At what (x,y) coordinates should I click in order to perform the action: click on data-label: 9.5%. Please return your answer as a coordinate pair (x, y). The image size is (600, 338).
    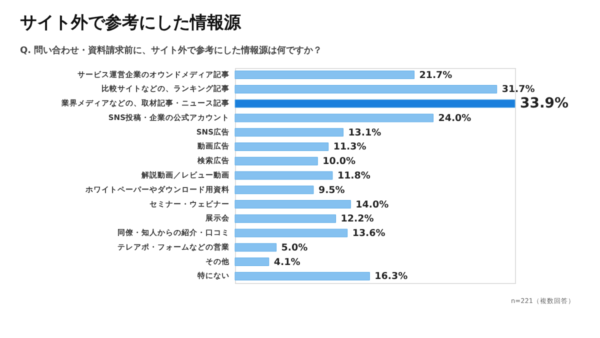
    Looking at the image, I should click on (332, 190).